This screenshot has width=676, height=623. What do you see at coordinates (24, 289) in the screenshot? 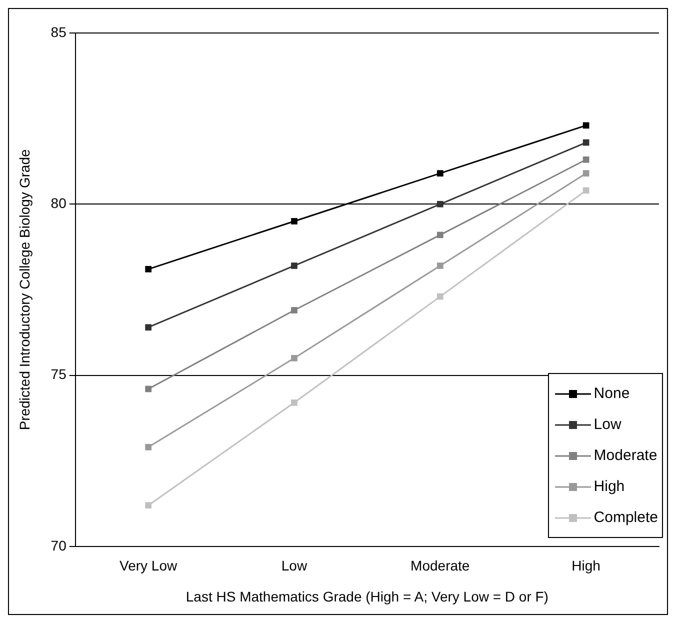
I see `y-axis-title: Predicted Introductory College Biology Grade` at bounding box center [24, 289].